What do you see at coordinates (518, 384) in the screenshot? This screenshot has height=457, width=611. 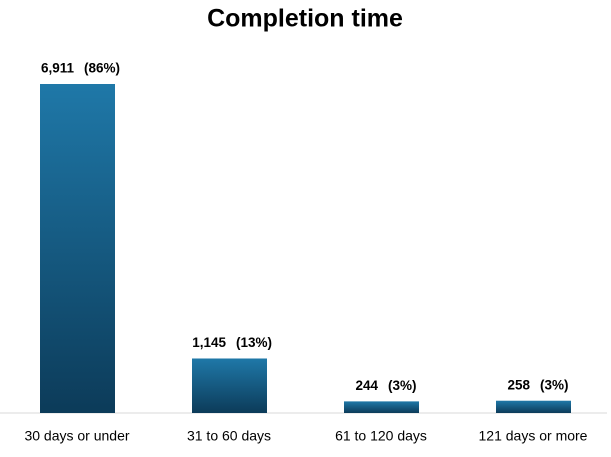 I see `value-label: 258` at bounding box center [518, 384].